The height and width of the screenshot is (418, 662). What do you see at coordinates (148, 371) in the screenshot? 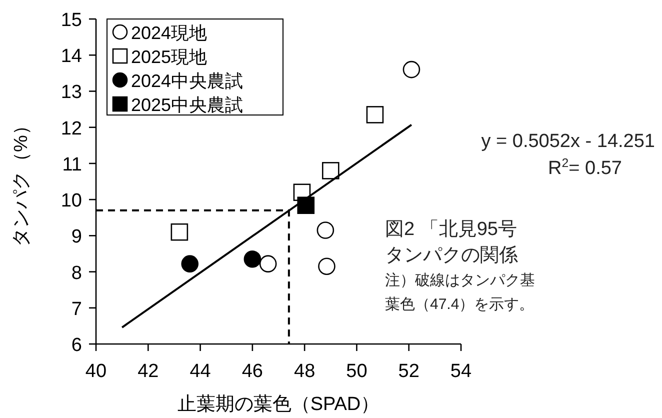
I see `x-tick-label: 42` at bounding box center [148, 371].